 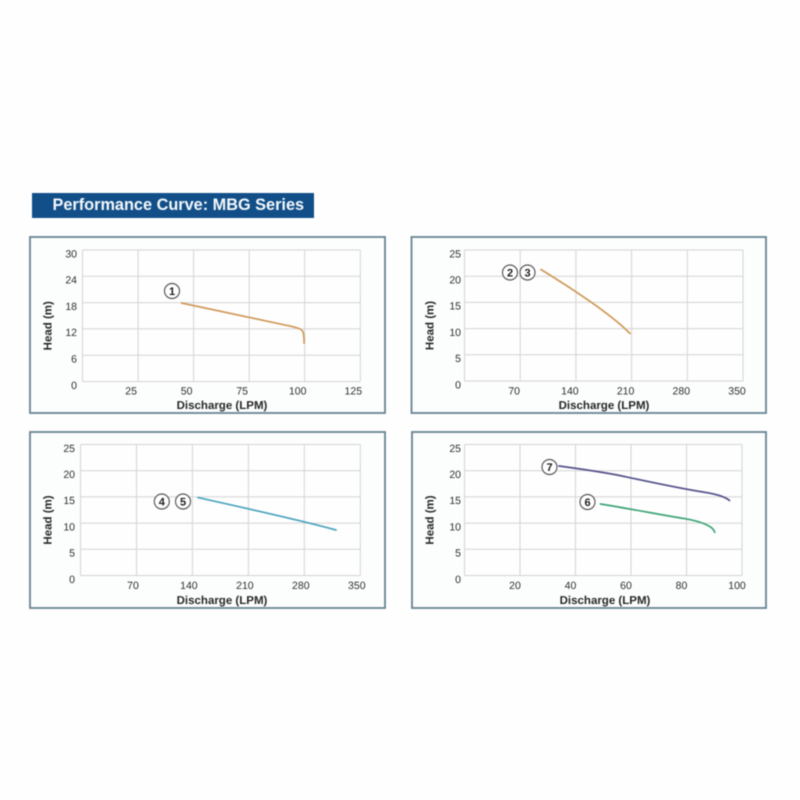 I want to click on svg-text: 30, so click(x=71, y=254).